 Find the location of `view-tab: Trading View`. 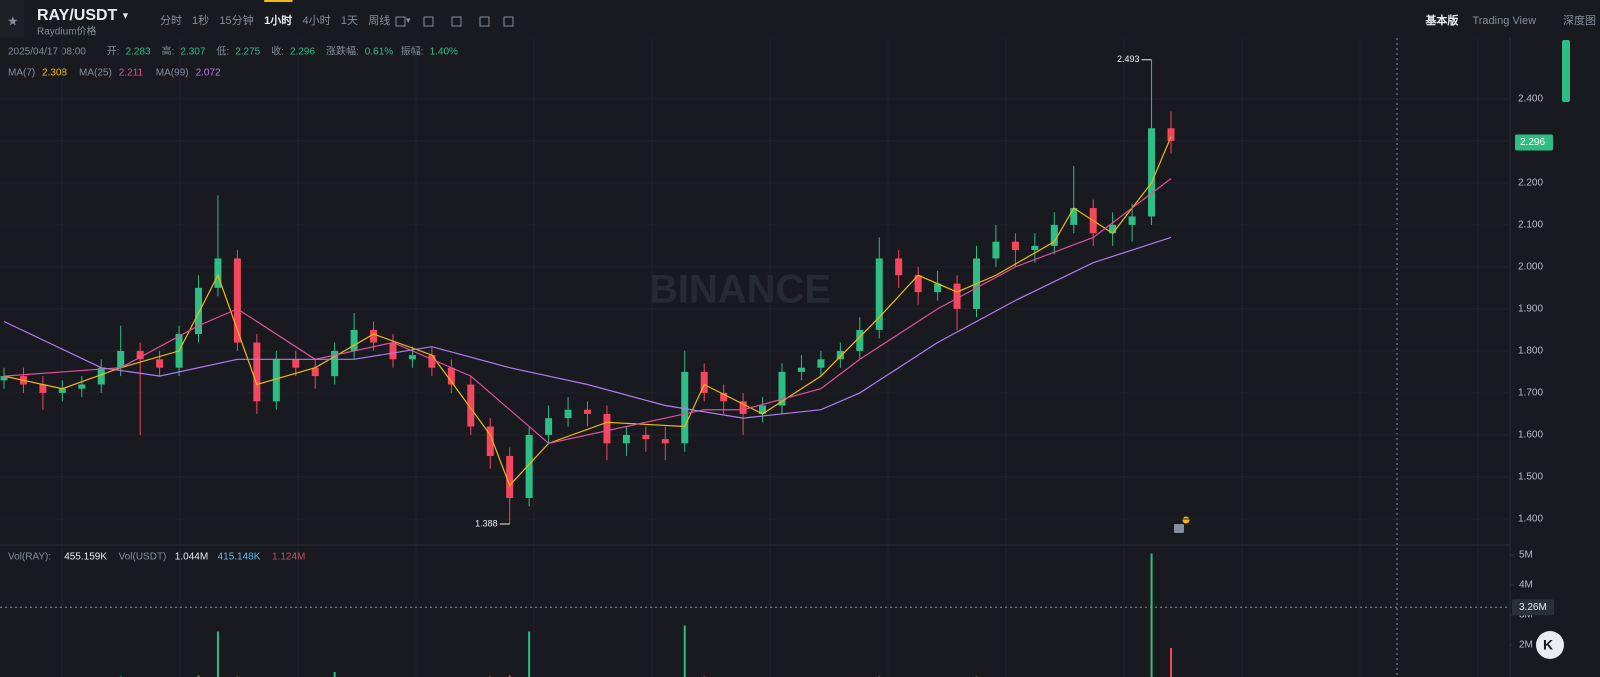

view-tab: Trading View is located at coordinates (1504, 21).